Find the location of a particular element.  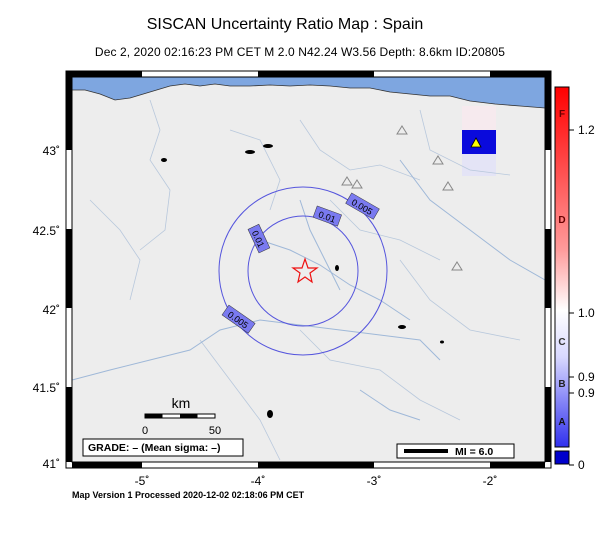

colorbar-label: 1.0 is located at coordinates (586, 313).